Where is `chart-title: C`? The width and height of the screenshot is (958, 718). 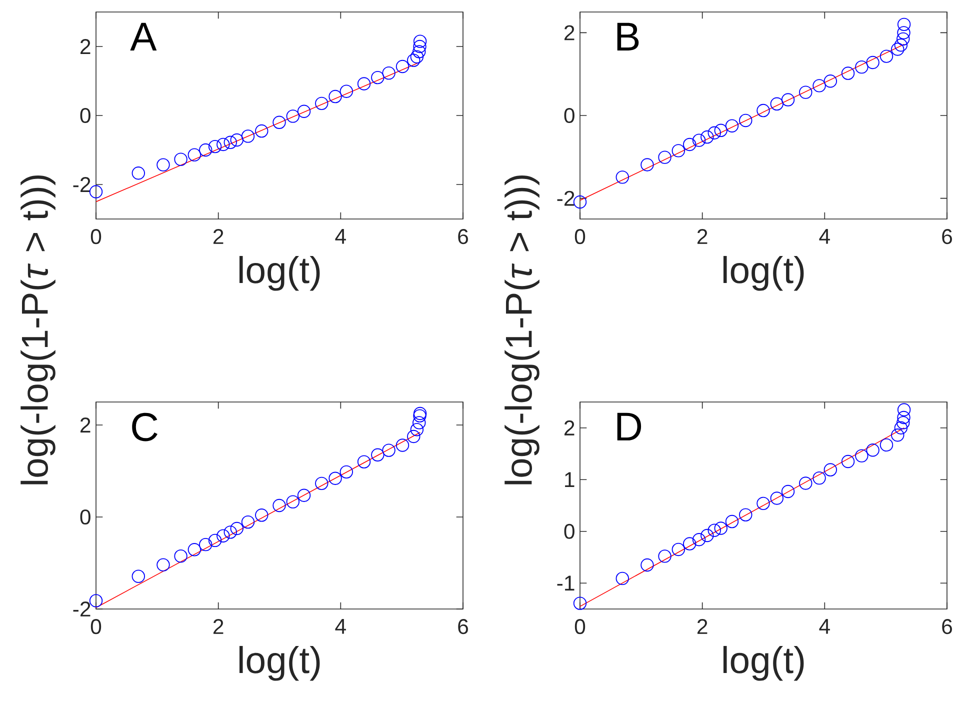 chart-title: C is located at coordinates (145, 427).